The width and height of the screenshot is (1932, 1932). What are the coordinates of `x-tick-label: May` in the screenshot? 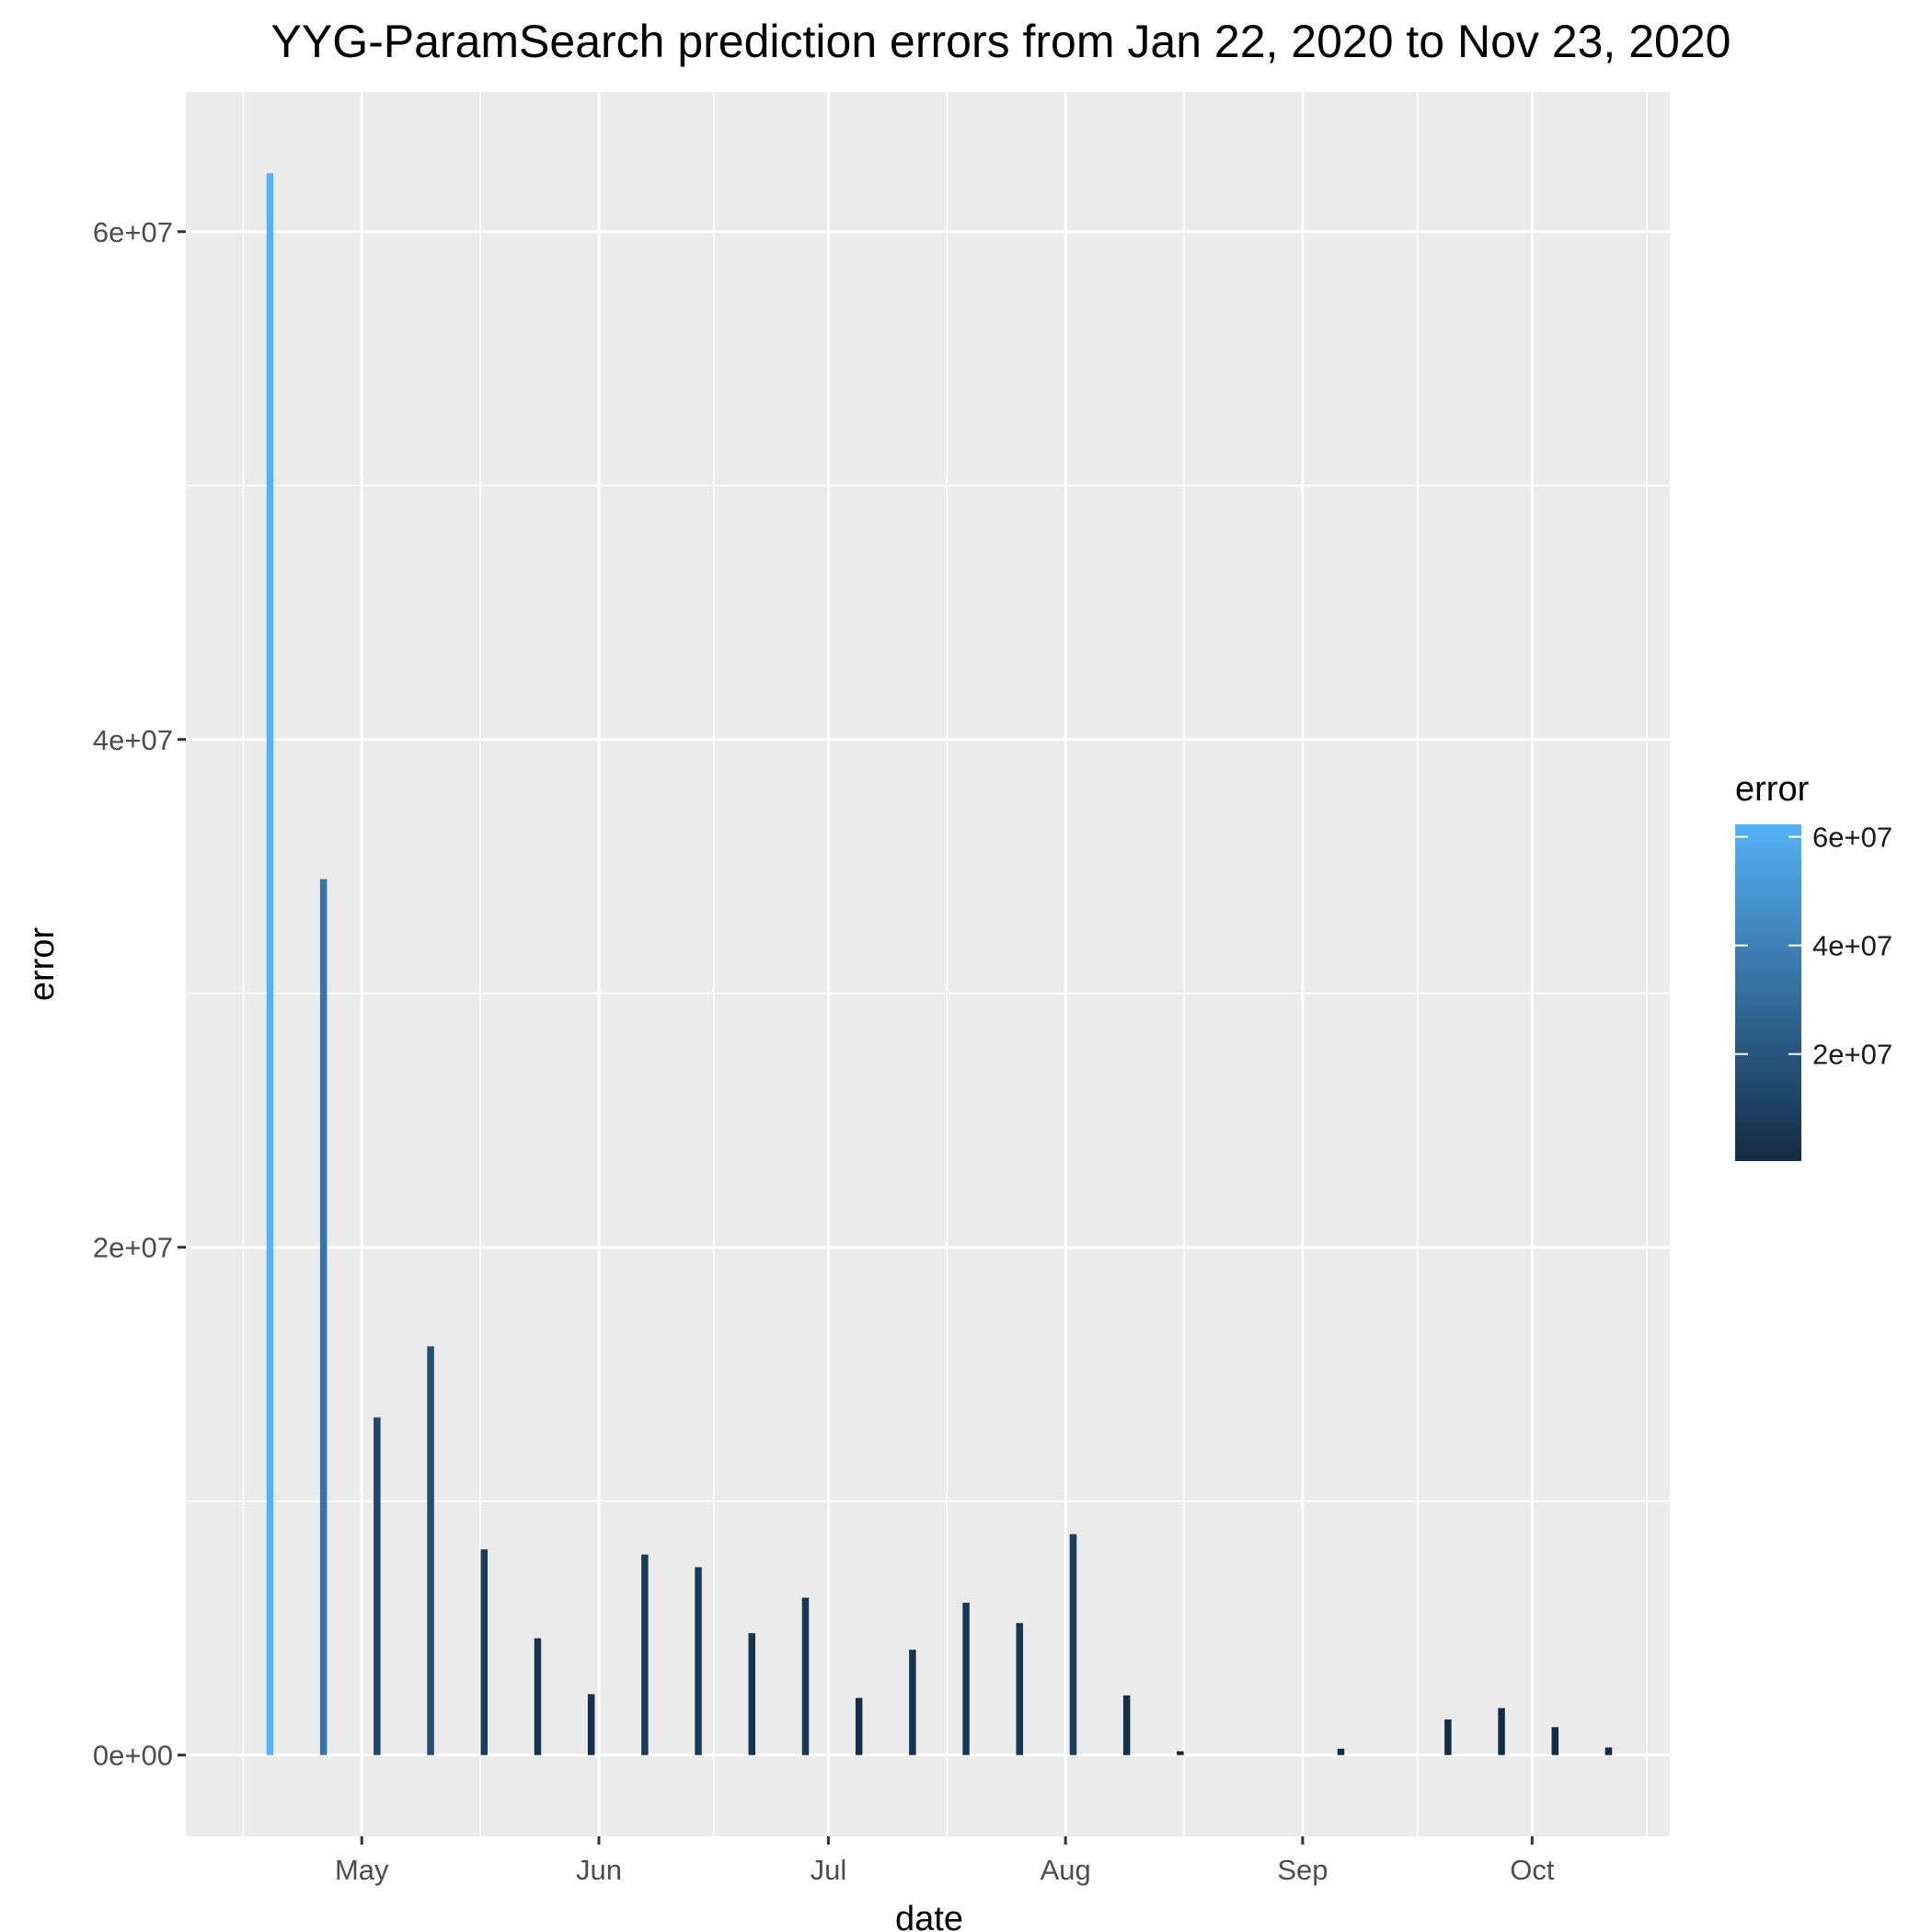 It's located at (362, 1870).